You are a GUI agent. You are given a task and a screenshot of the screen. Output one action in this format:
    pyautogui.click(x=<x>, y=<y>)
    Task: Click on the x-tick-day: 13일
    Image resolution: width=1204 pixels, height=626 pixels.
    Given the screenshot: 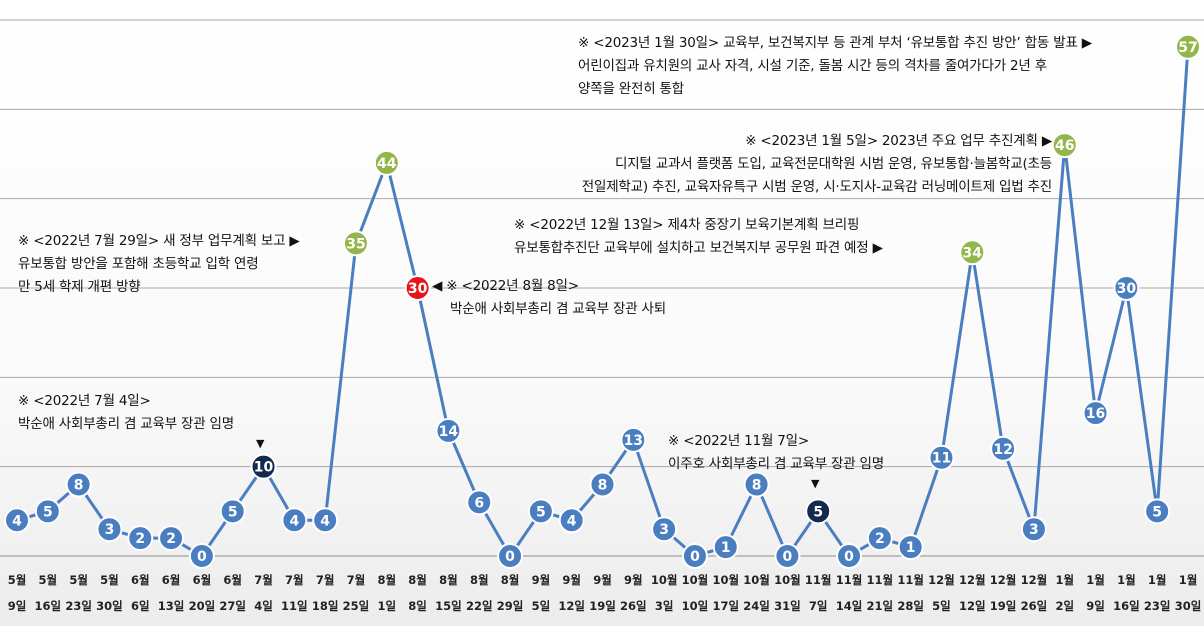 What is the action you would take?
    pyautogui.click(x=171, y=606)
    